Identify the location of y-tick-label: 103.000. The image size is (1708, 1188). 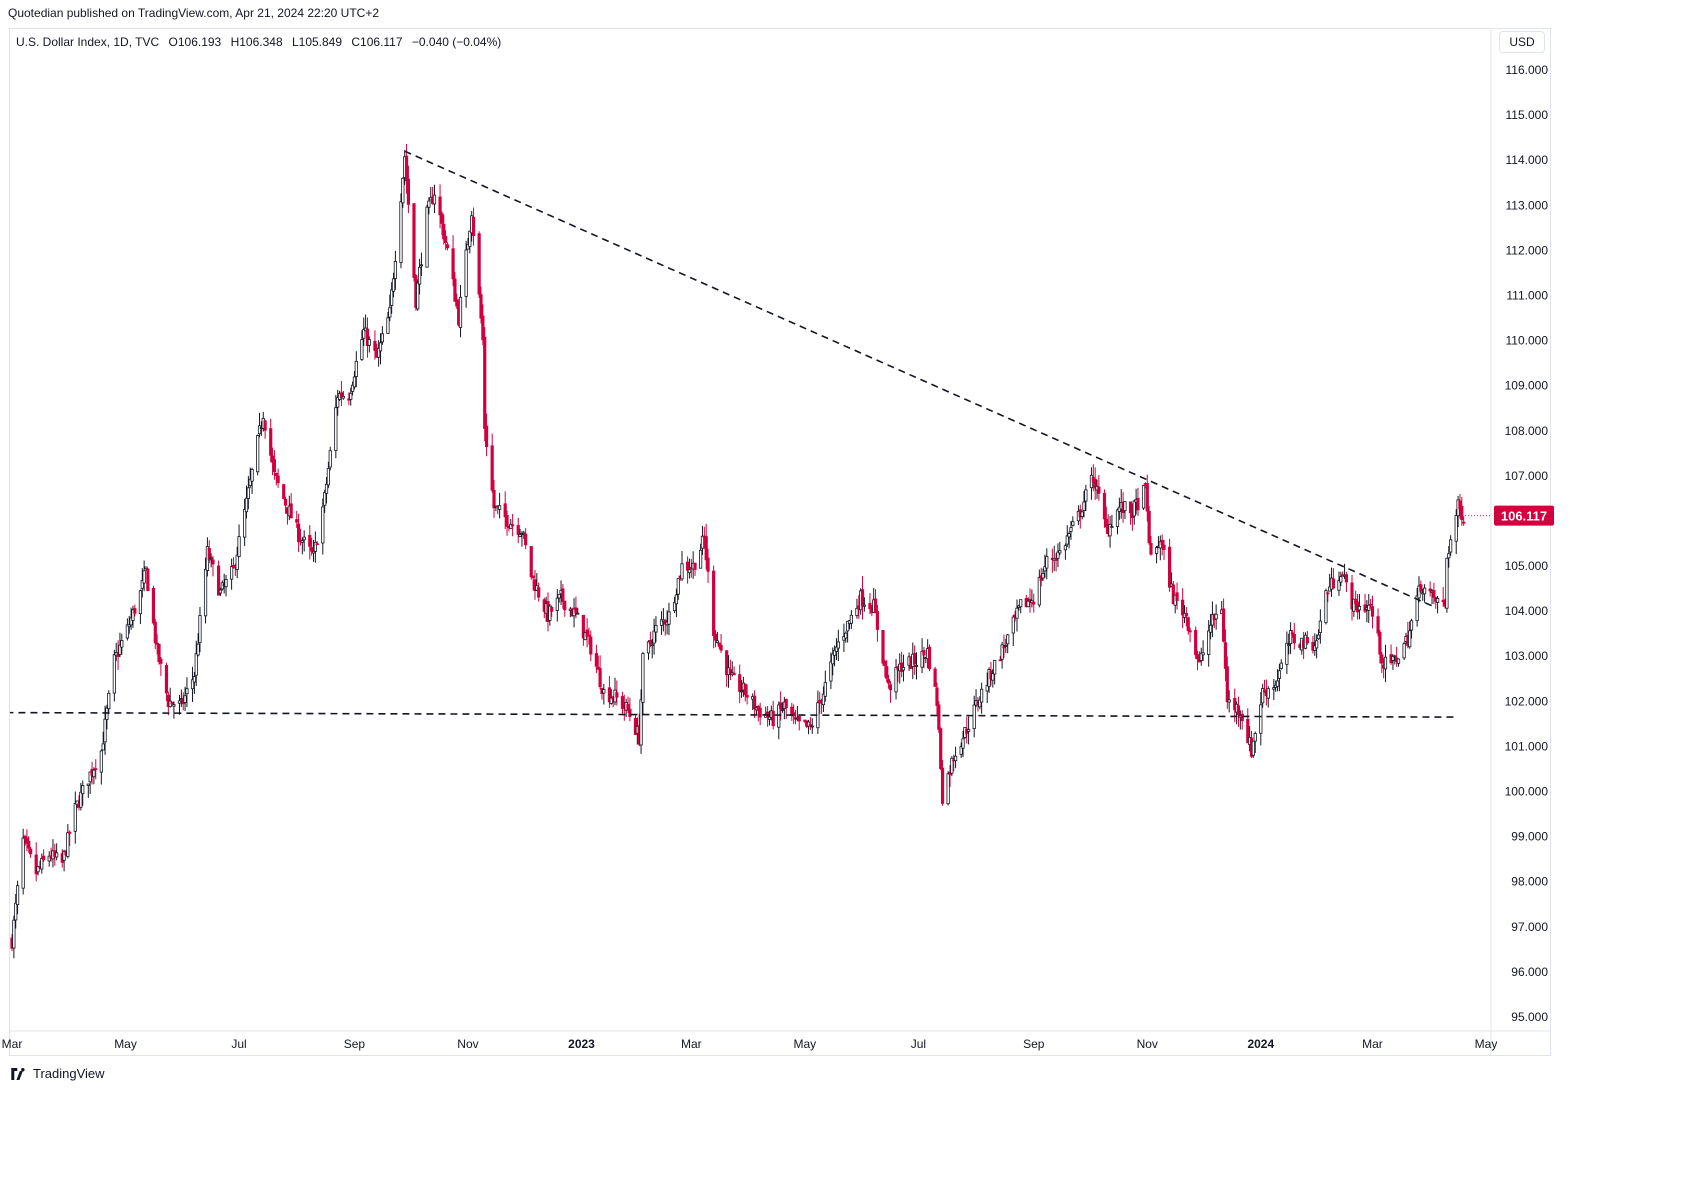
(1527, 656).